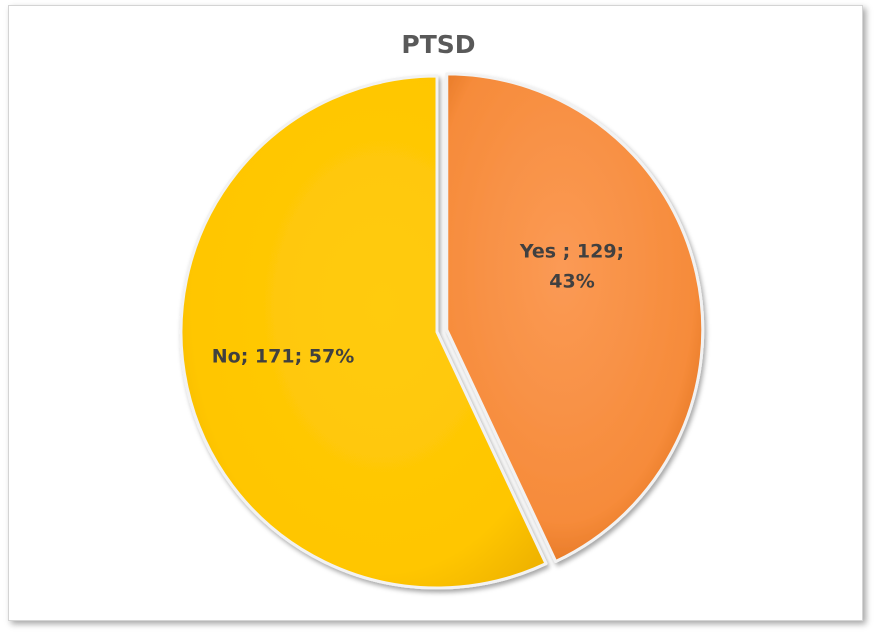  I want to click on data-label-yes: Yes ; 129; 43%, so click(571, 267).